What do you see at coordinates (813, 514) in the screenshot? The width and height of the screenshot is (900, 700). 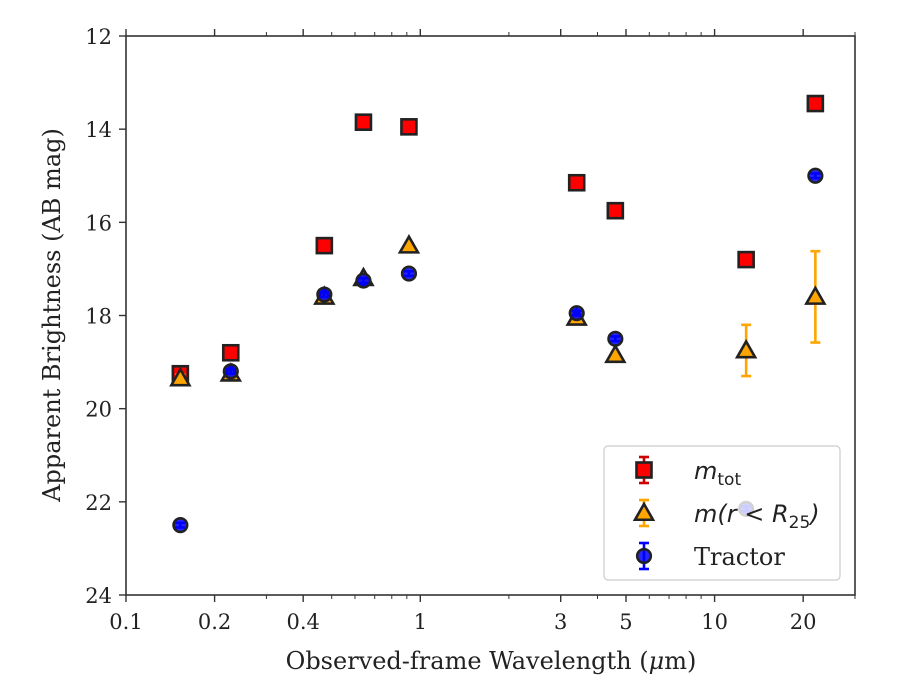 I see `legend-label-close-mr25: )` at bounding box center [813, 514].